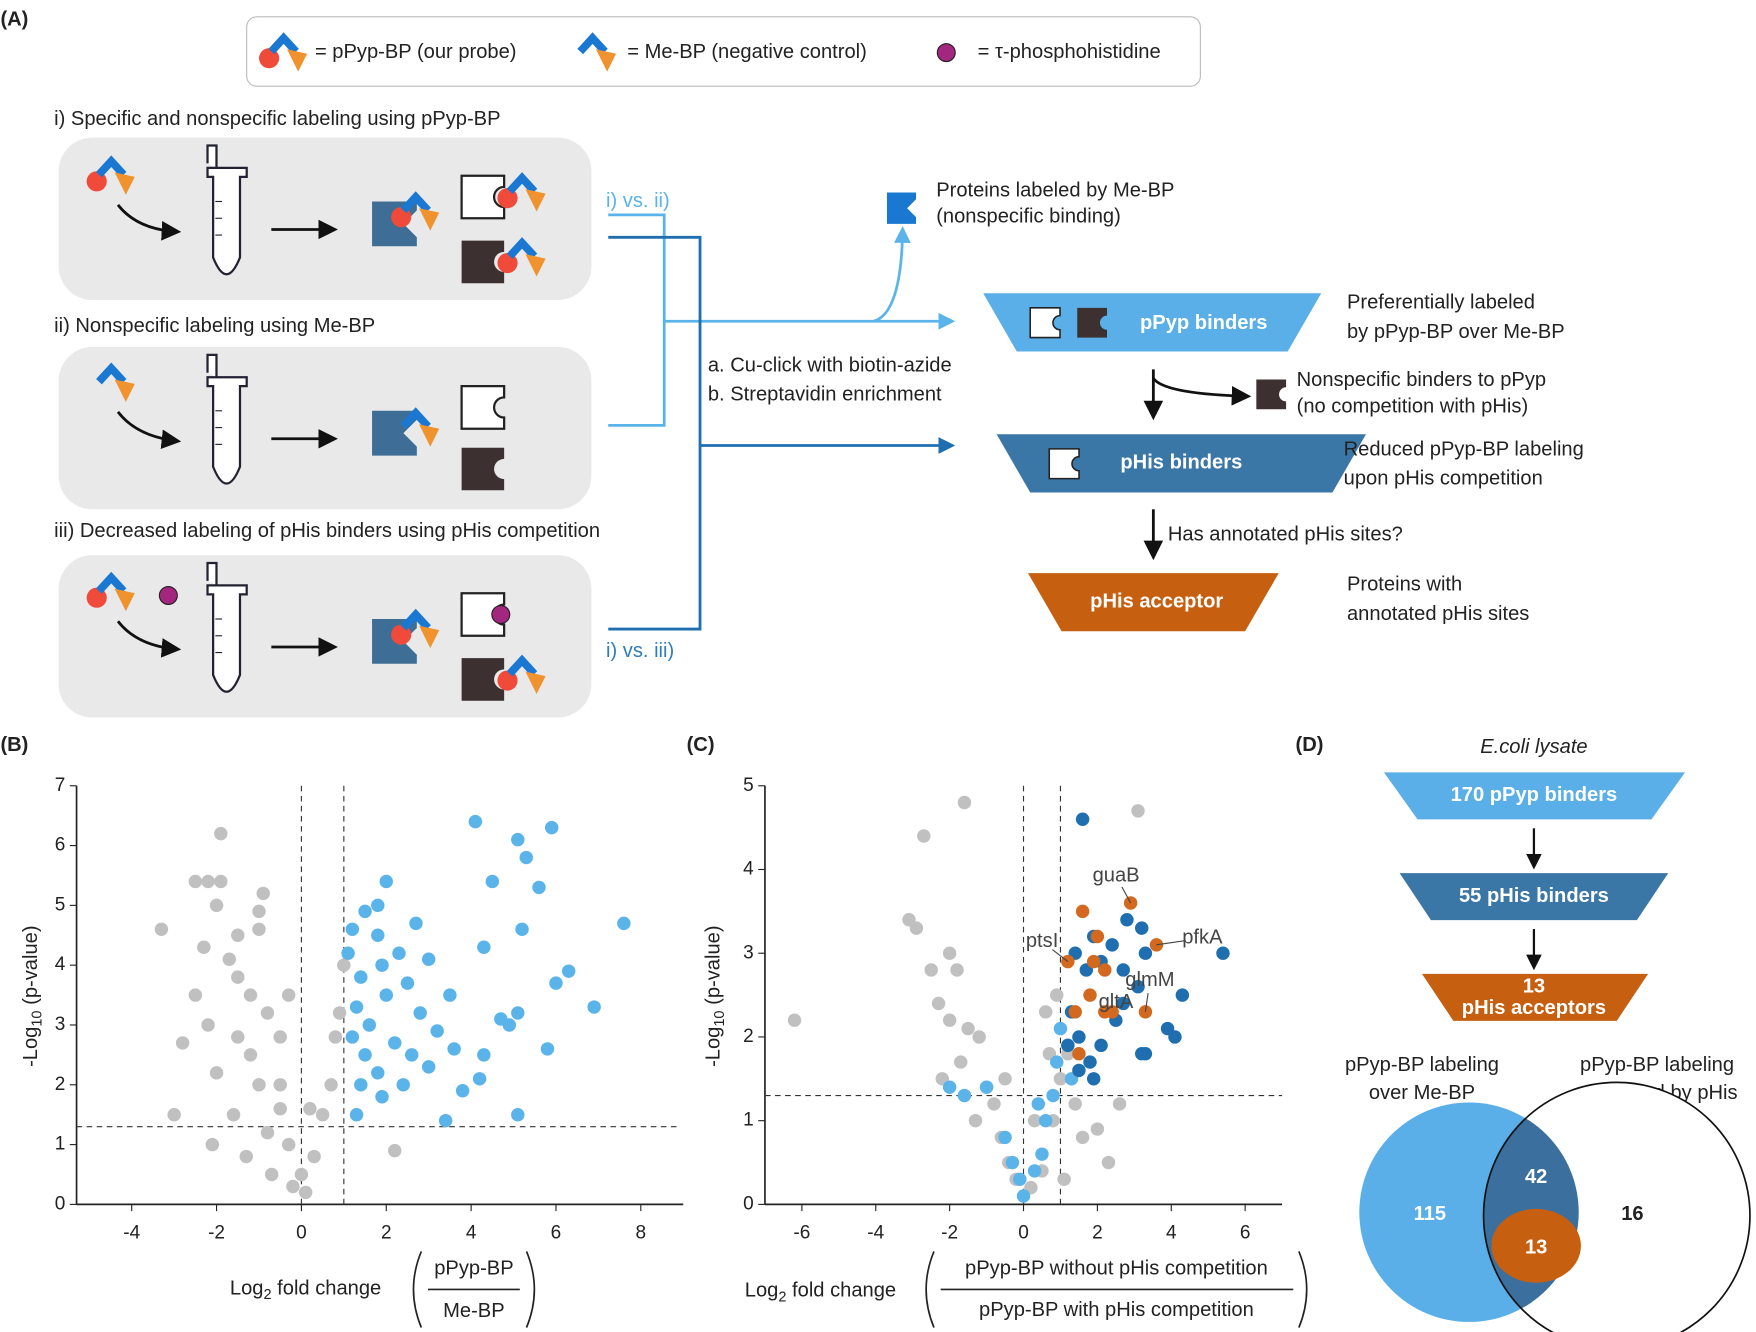  Describe the element at coordinates (748, 1120) in the screenshot. I see `y-tick-label: 1` at that location.